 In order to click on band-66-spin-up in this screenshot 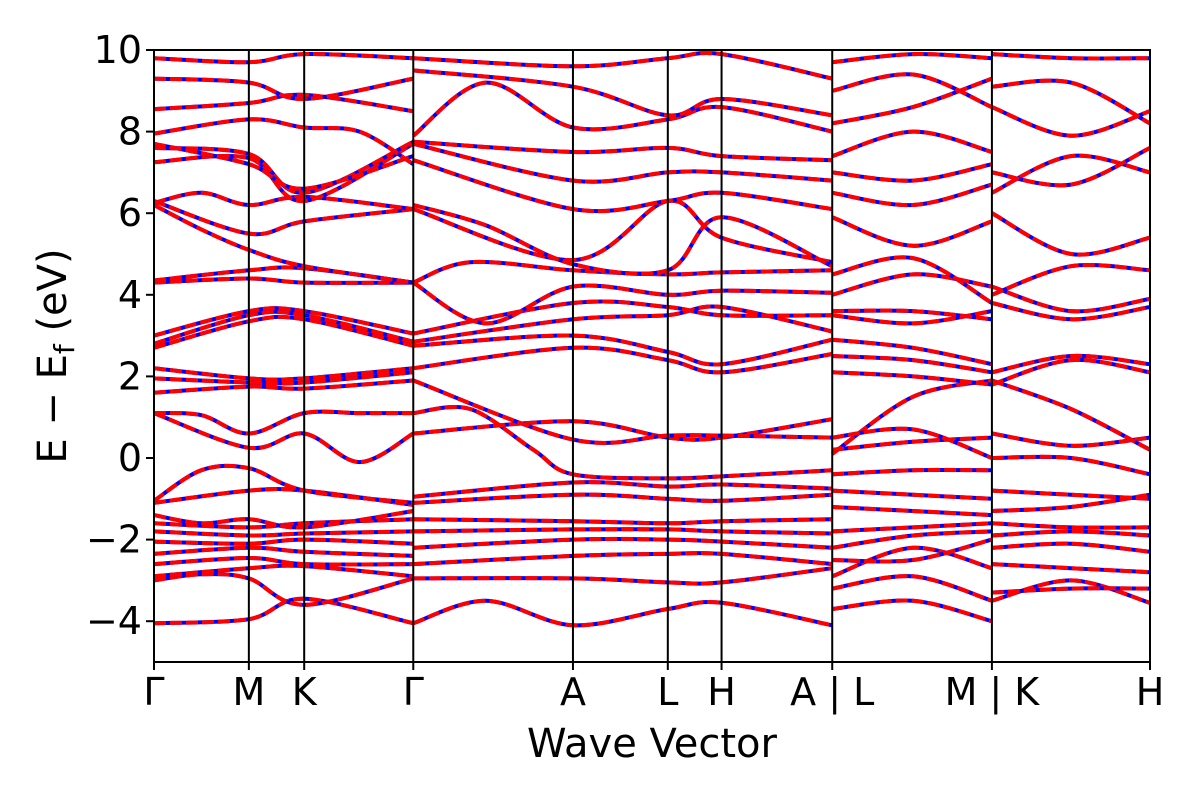, I will do `click(912, 443)`.